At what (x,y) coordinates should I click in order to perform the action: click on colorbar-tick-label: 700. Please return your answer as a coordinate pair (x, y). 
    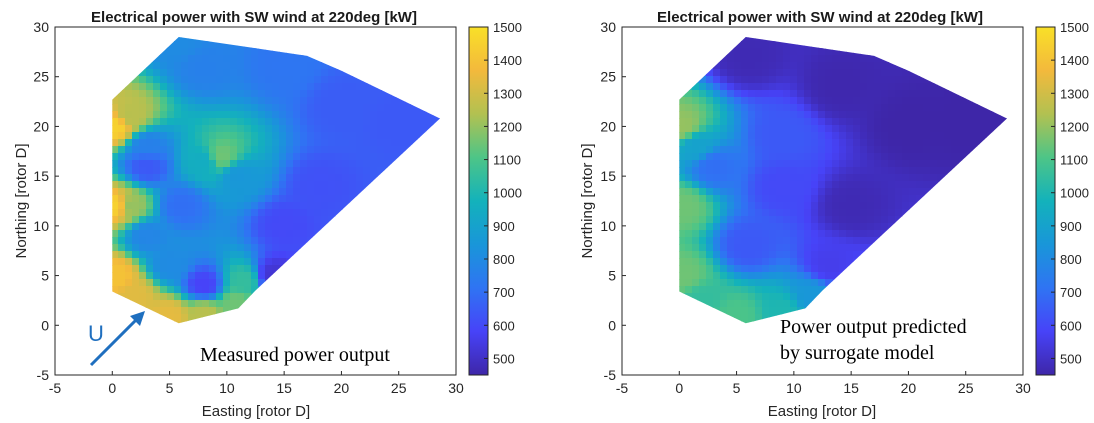
    Looking at the image, I should click on (504, 292).